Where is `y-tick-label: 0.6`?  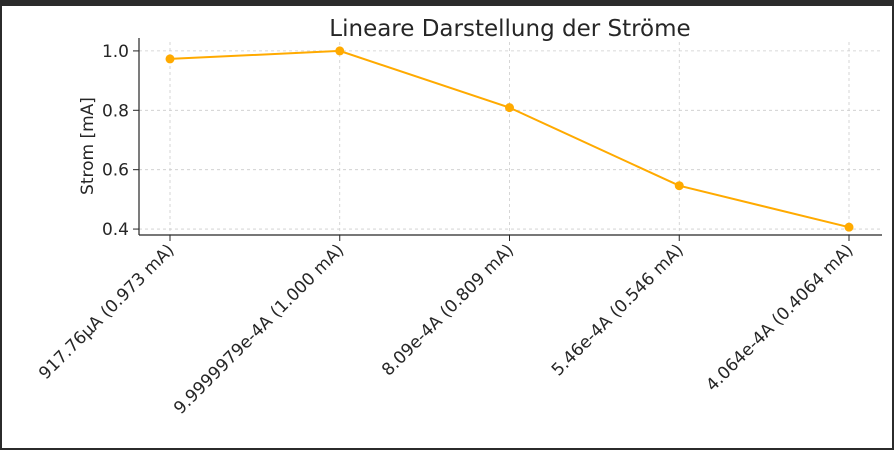
y-tick-label: 0.6 is located at coordinates (115, 171).